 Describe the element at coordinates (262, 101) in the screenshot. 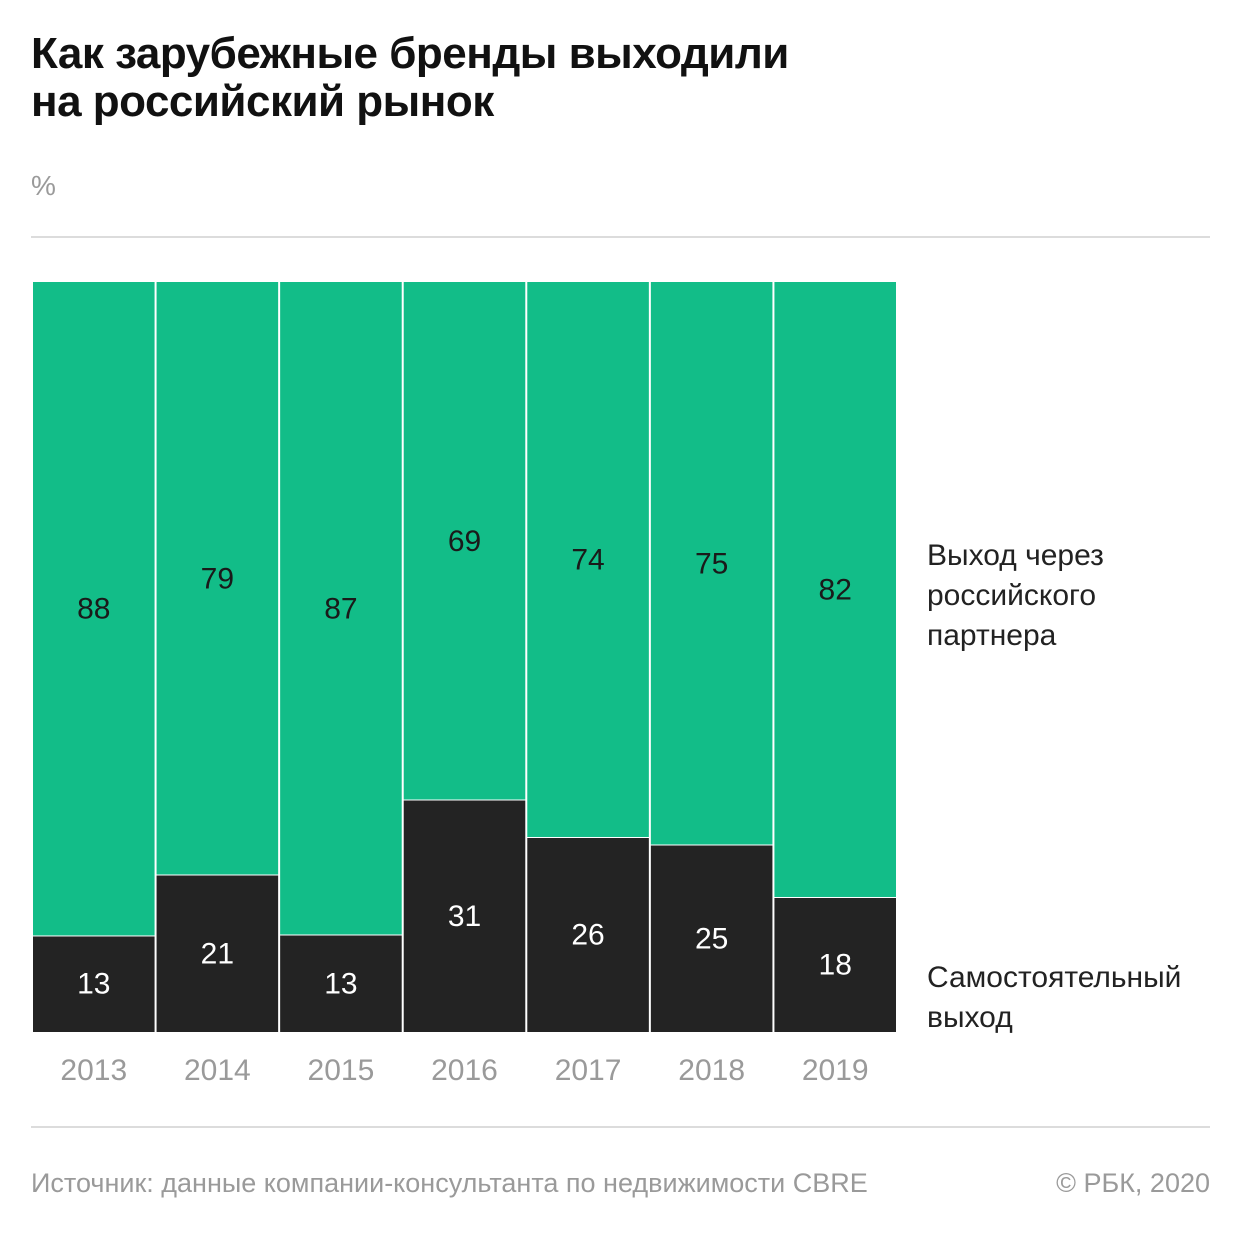

I see `chart-title-line-2: на российский рынок` at that location.